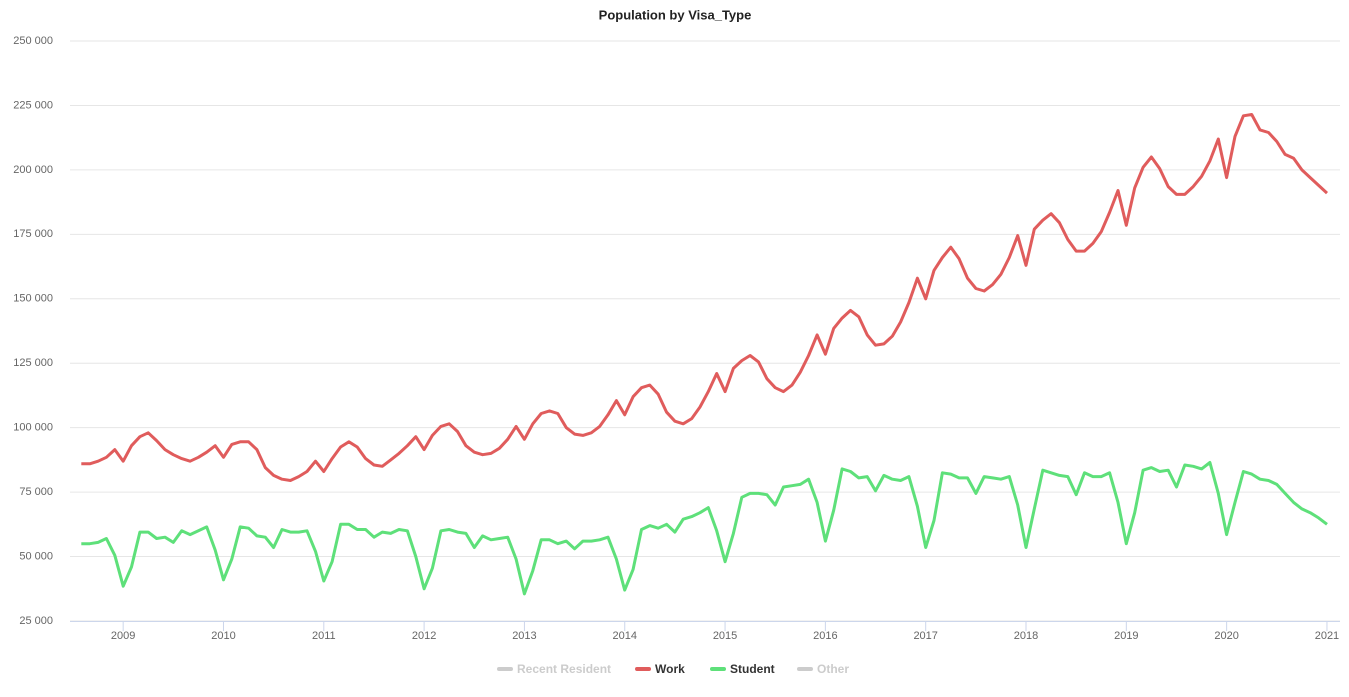 The height and width of the screenshot is (697, 1349). Describe the element at coordinates (524, 636) in the screenshot. I see `x-tick-label: 2013` at that location.